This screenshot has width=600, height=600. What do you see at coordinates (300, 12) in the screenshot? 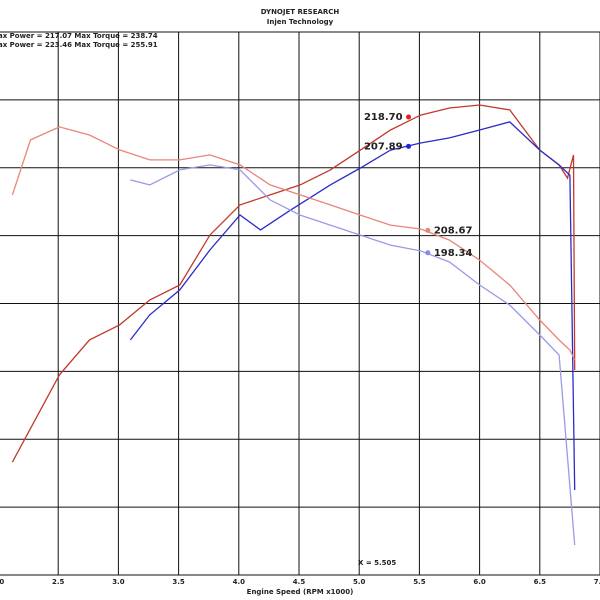
I see `chart-title: DYNOJET RESEARCH` at bounding box center [300, 12].